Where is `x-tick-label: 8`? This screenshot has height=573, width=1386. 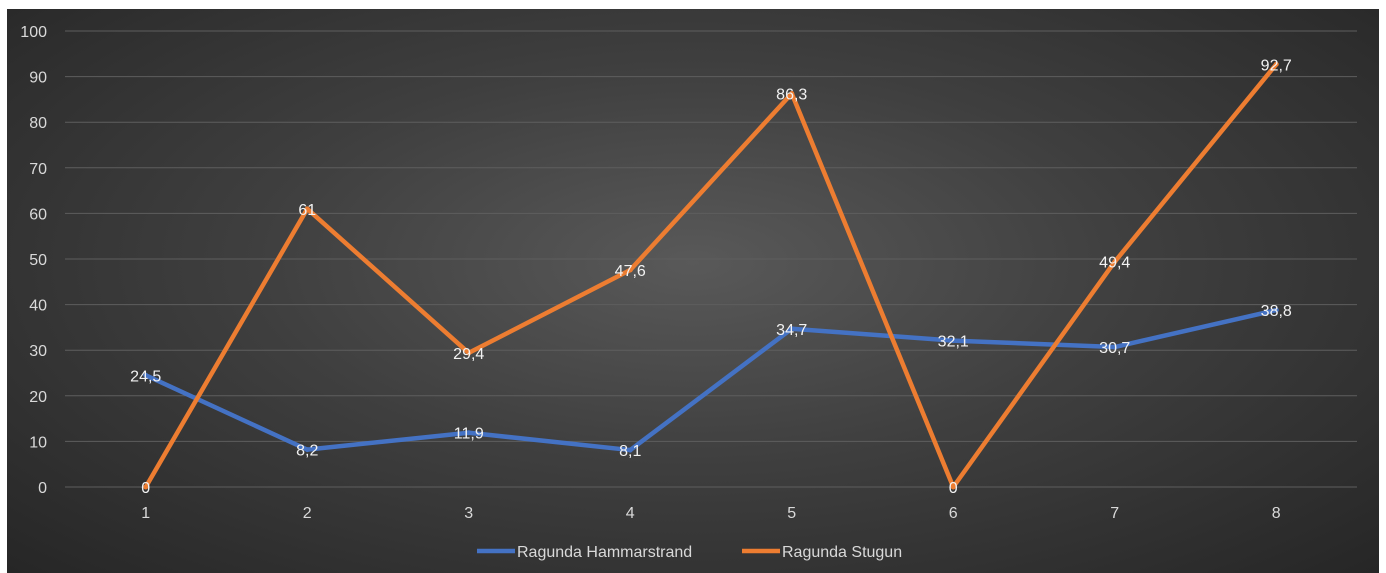
x-tick-label: 8 is located at coordinates (1276, 513).